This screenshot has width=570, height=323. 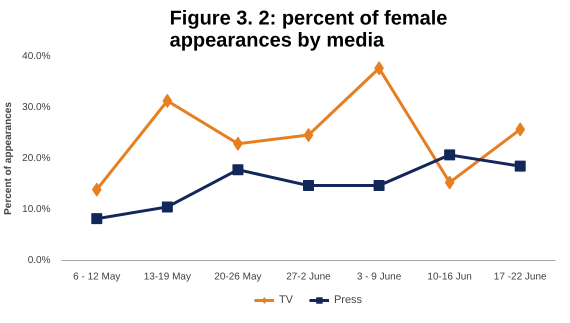 I want to click on x-tick-label: 27-2 June, so click(x=309, y=277).